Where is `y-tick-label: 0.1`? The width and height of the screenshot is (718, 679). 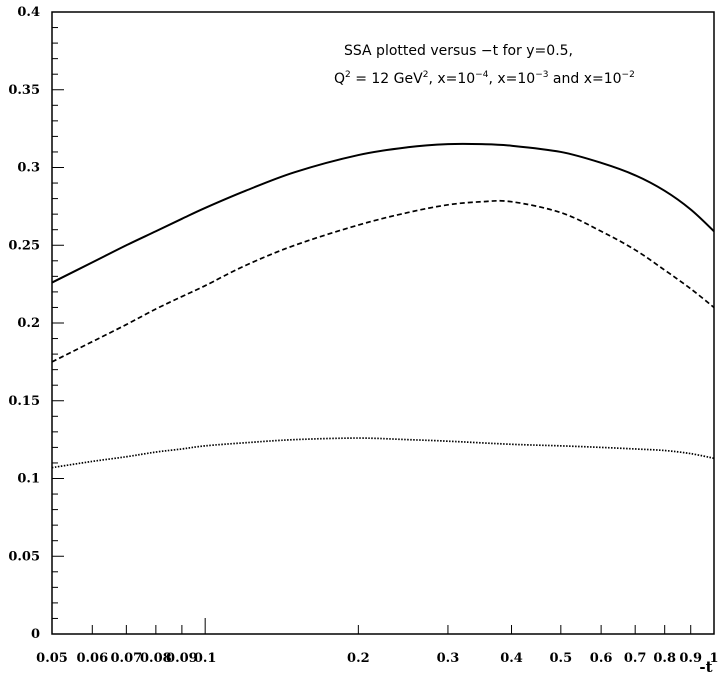
y-tick-label: 0.1 is located at coordinates (28, 479).